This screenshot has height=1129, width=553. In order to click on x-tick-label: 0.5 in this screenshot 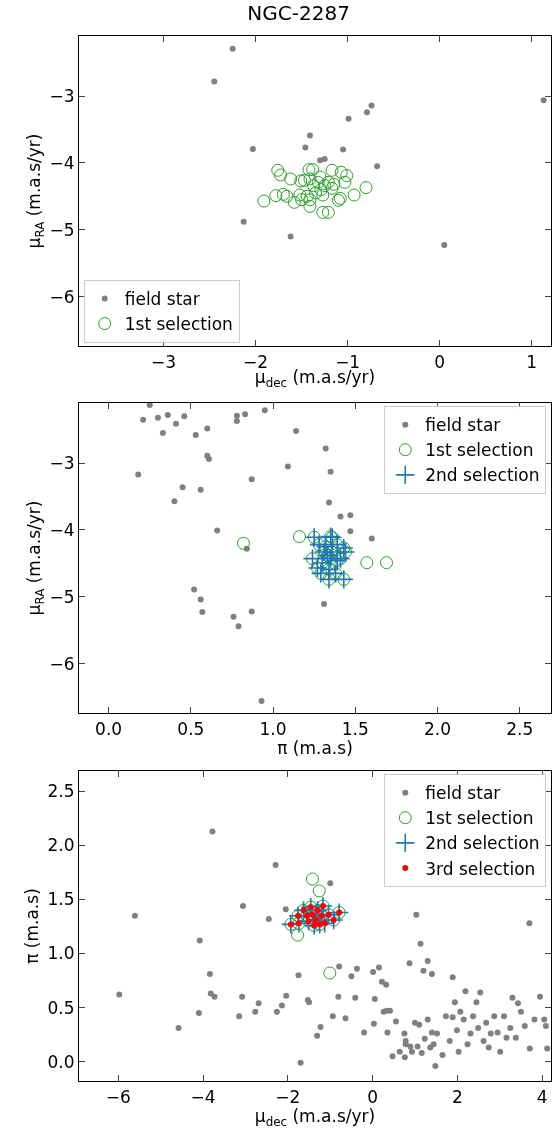, I will do `click(191, 728)`.